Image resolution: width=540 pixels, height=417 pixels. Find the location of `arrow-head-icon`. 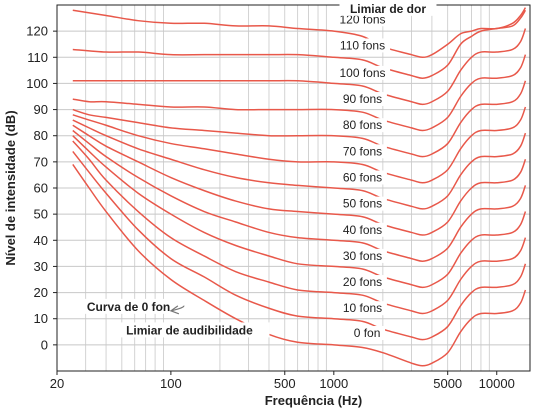

arrow-head-icon is located at coordinates (174, 310).